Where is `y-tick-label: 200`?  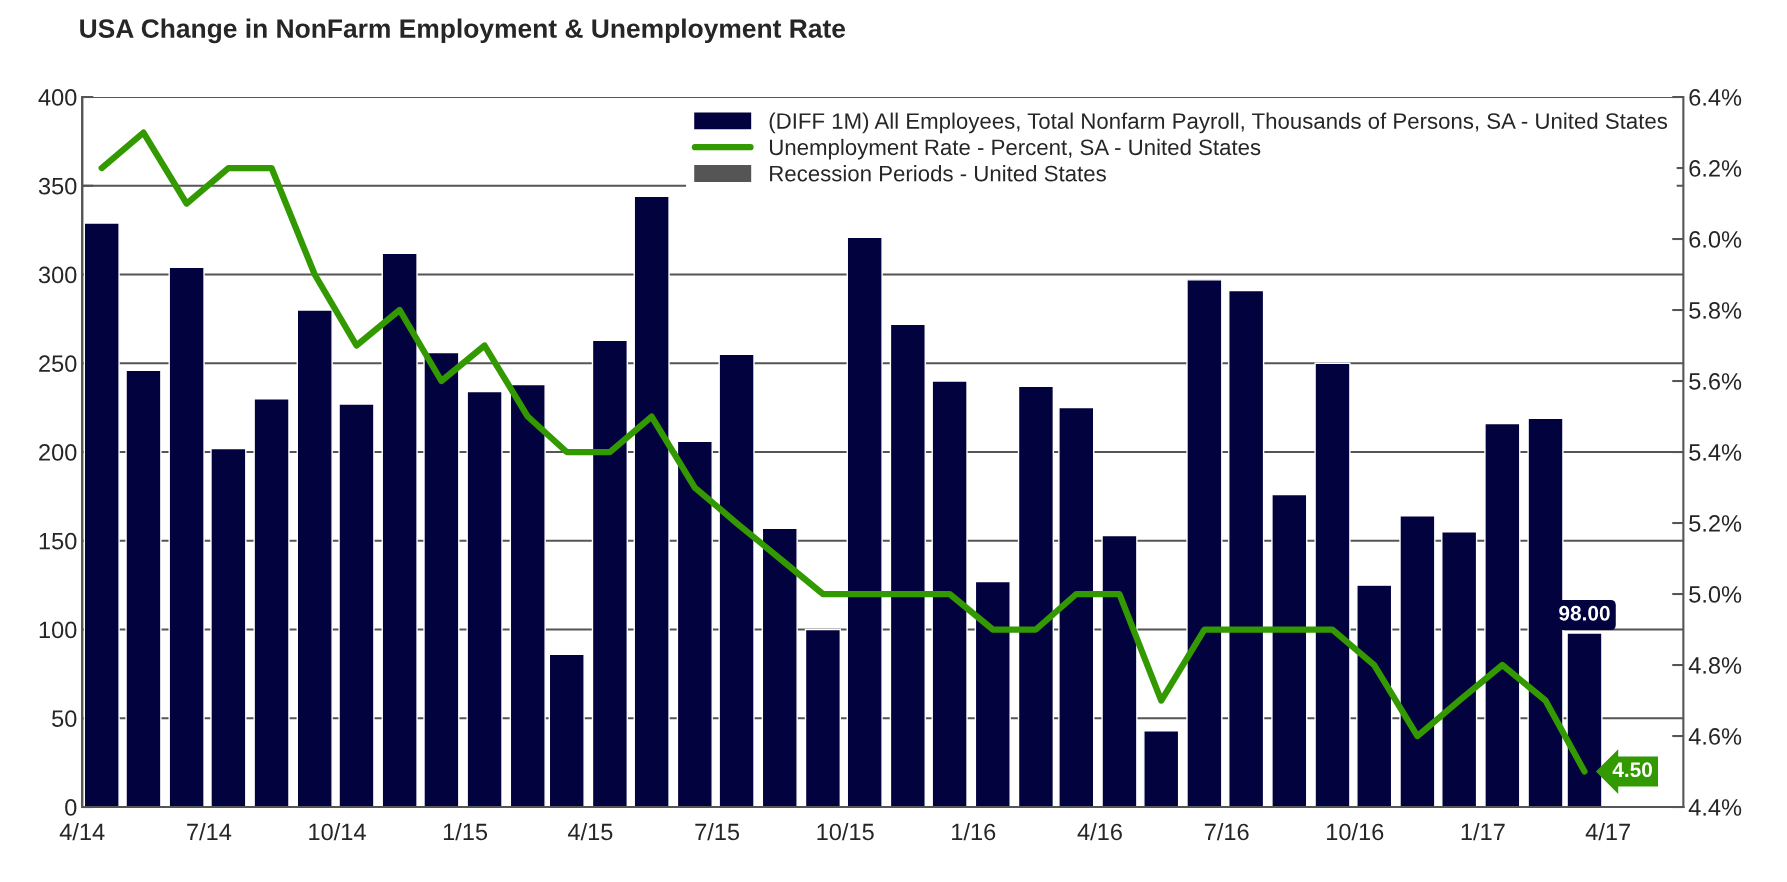
y-tick-label: 200 is located at coordinates (58, 452).